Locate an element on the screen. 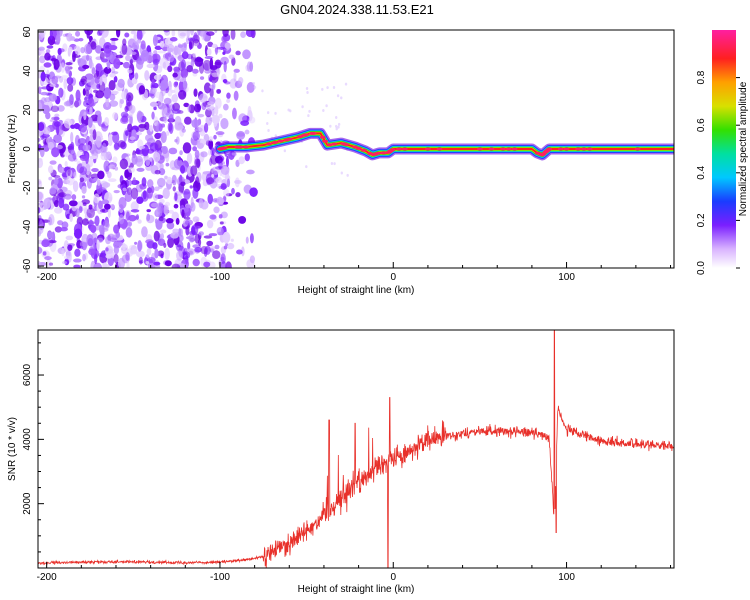 This screenshot has width=750, height=600. colorbar-gradient is located at coordinates (724, 149).